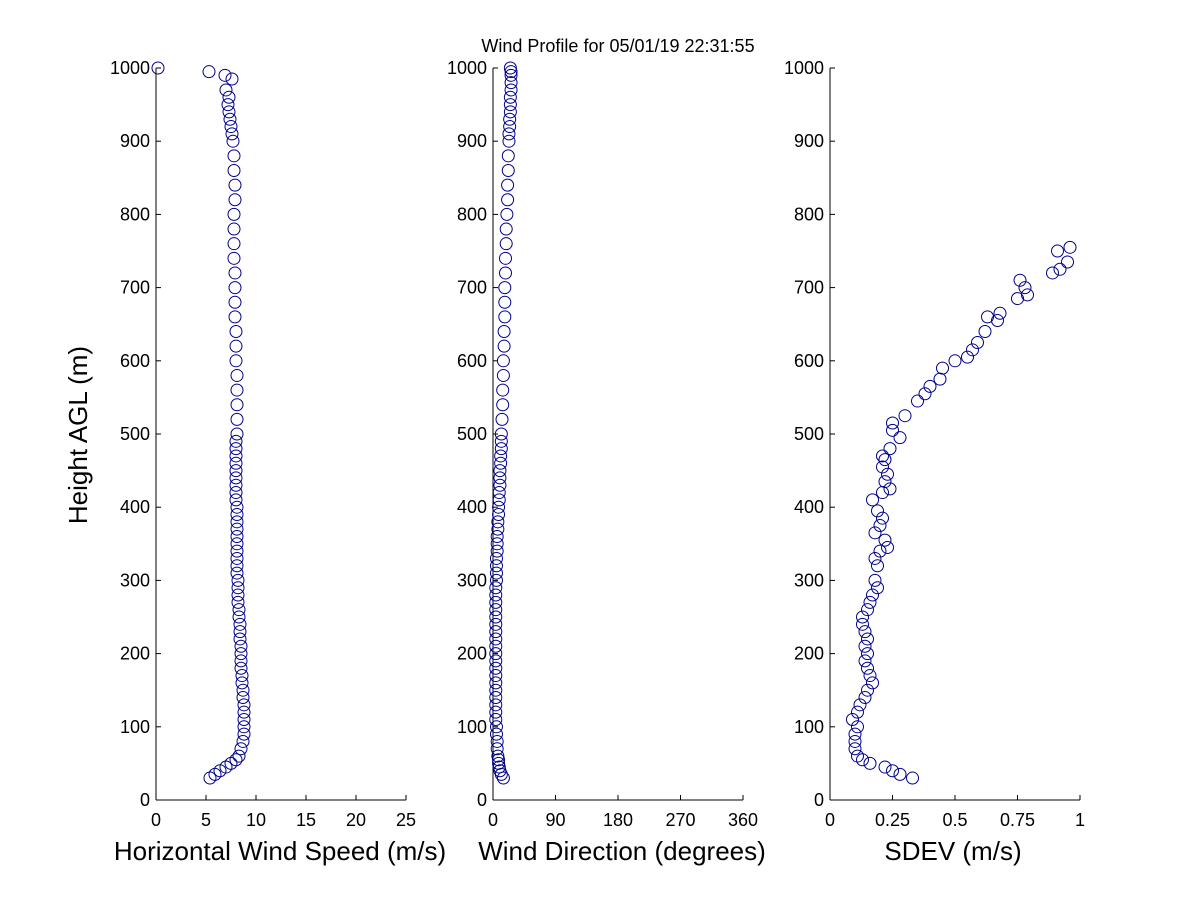  Describe the element at coordinates (78, 435) in the screenshot. I see `y-axis-label: Height AGL (m)` at that location.